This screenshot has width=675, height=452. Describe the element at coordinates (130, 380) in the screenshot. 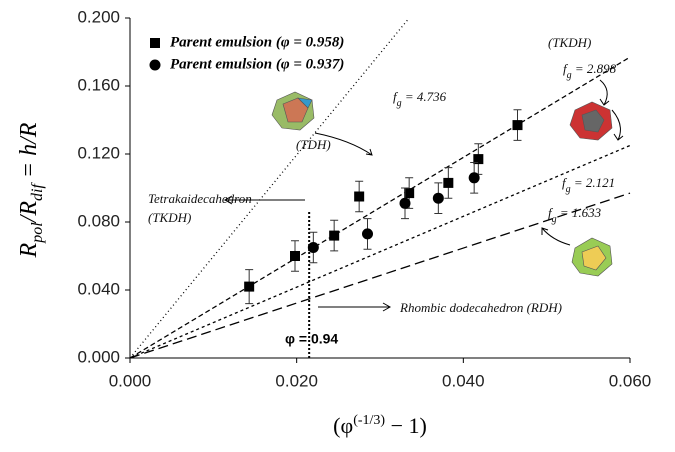

I see `x-tick-label: 0.000` at that location.